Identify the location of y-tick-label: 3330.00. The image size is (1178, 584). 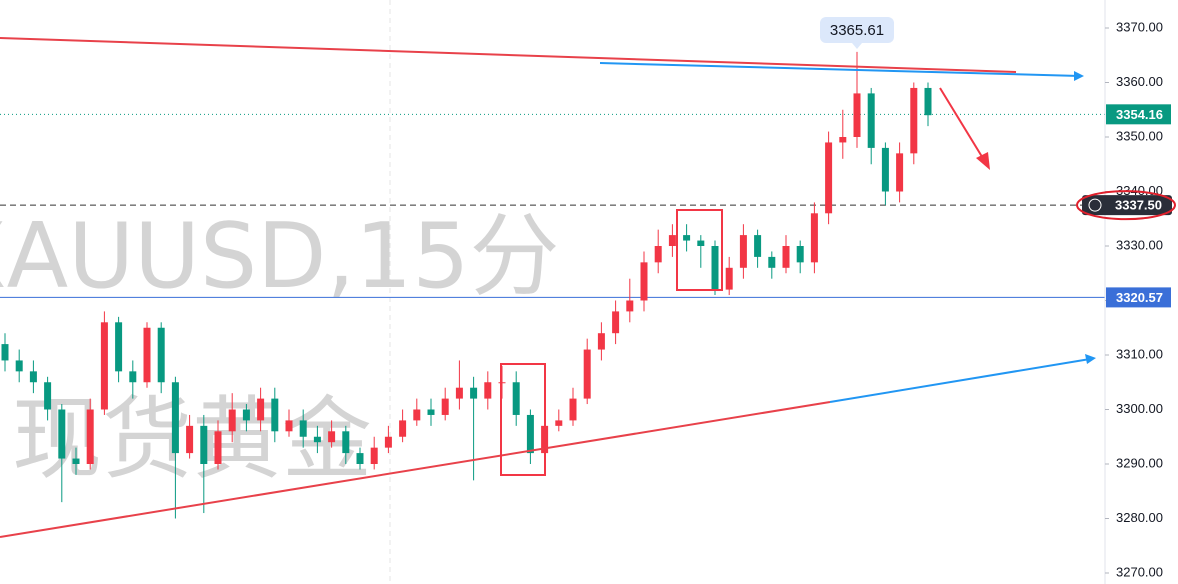
(1139, 244).